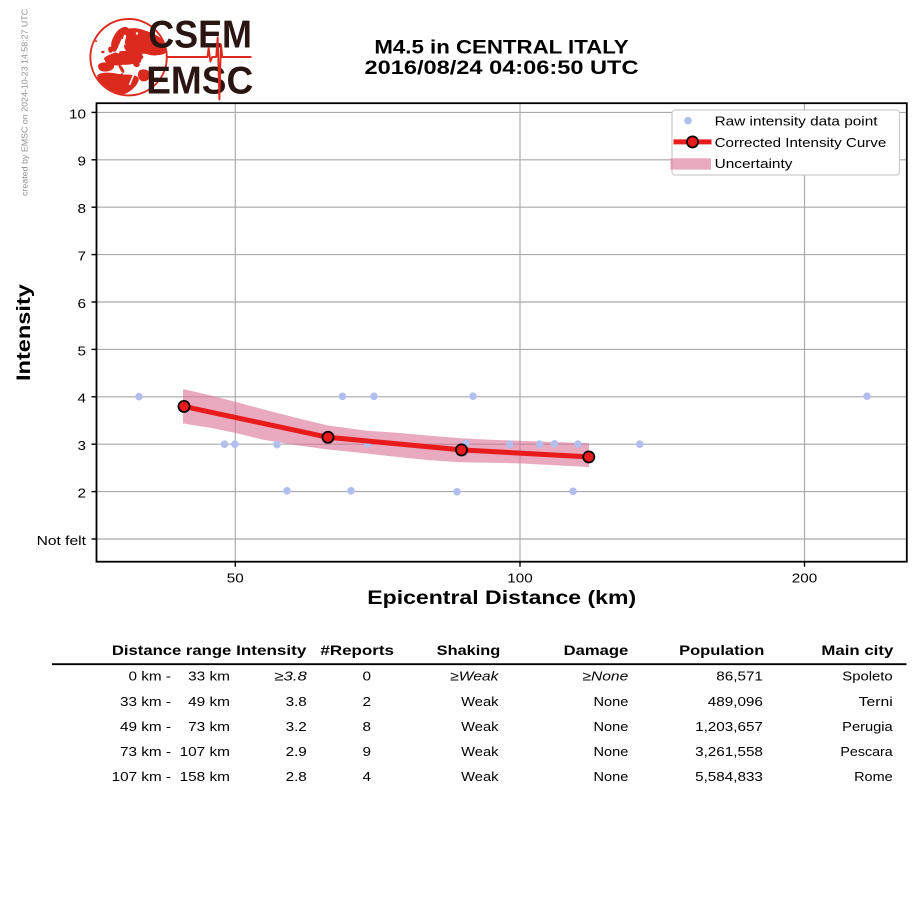 This screenshot has width=915, height=905. What do you see at coordinates (754, 163) in the screenshot?
I see `svg-text: Uncertainty` at bounding box center [754, 163].